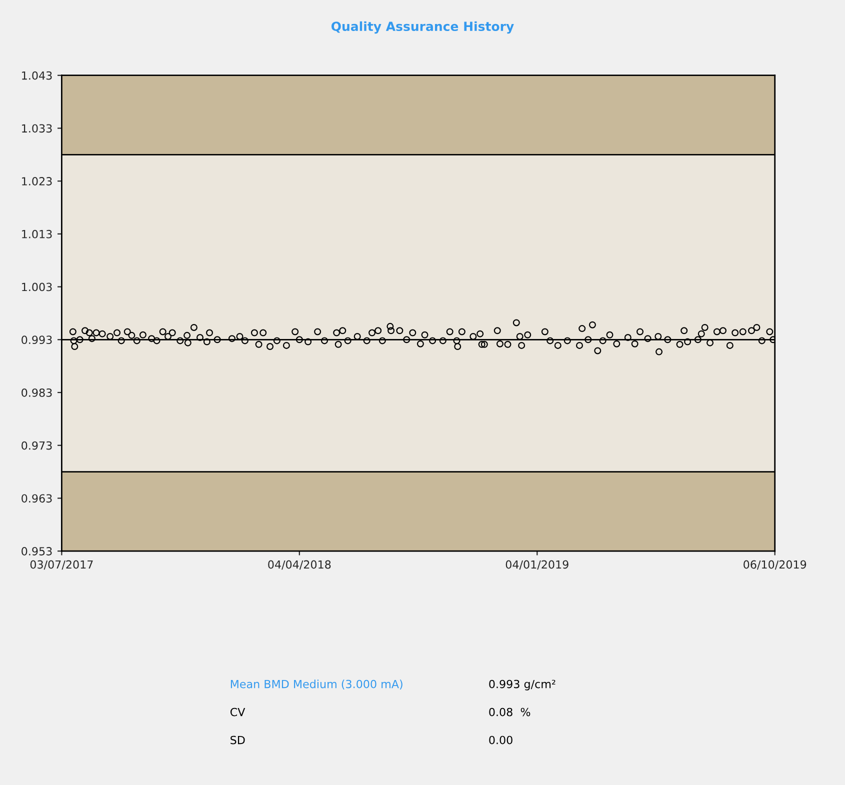  I want to click on y-tick-label: 1.043, so click(37, 75).